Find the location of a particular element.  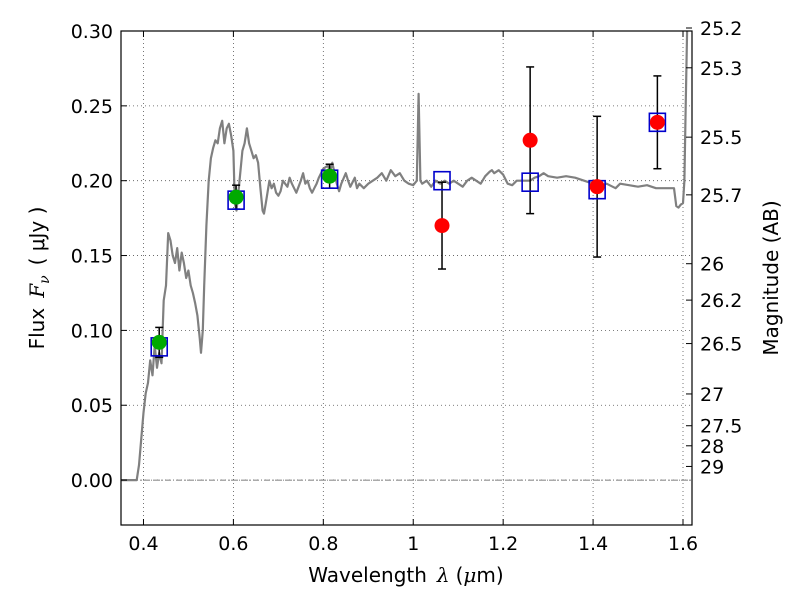

x-tick-label: 1.2 is located at coordinates (503, 544).